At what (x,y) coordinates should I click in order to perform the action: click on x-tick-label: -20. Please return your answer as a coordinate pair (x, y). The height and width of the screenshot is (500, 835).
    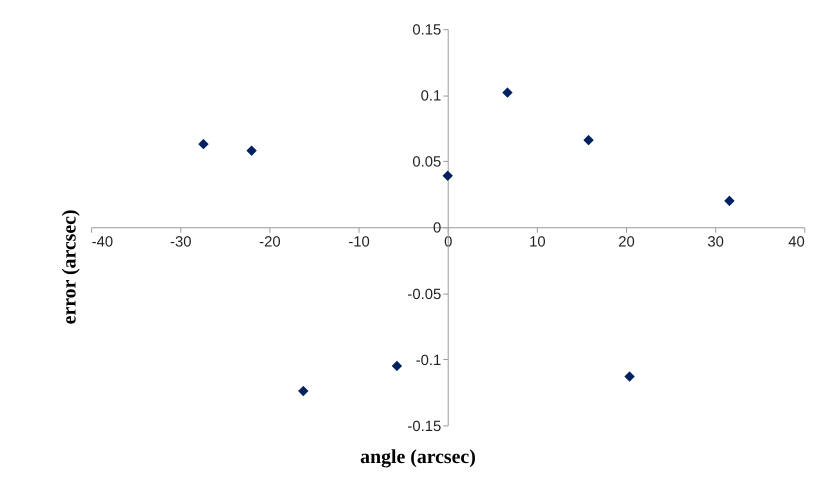
    Looking at the image, I should click on (270, 242).